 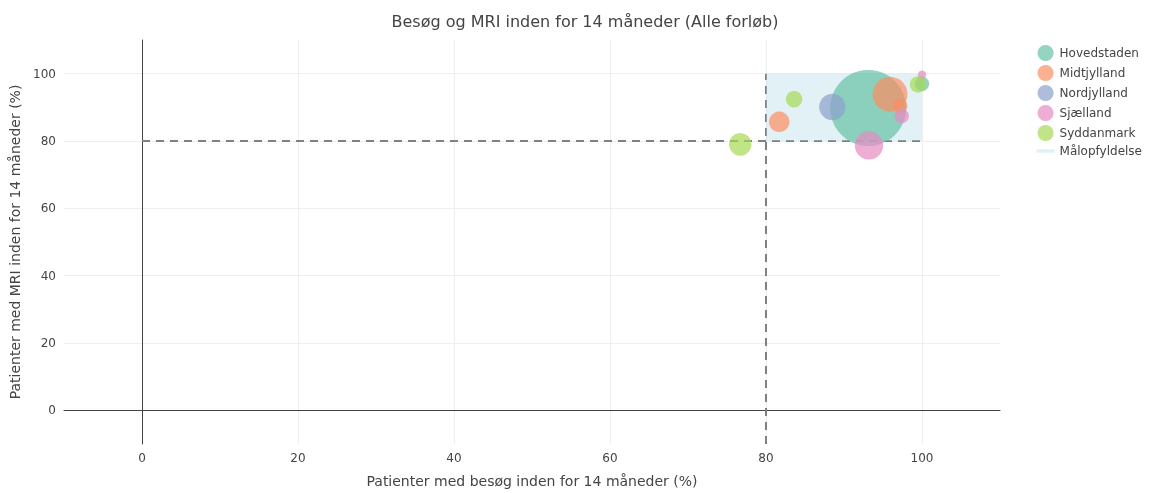 I want to click on y-tick-label: 20, so click(x=48, y=343).